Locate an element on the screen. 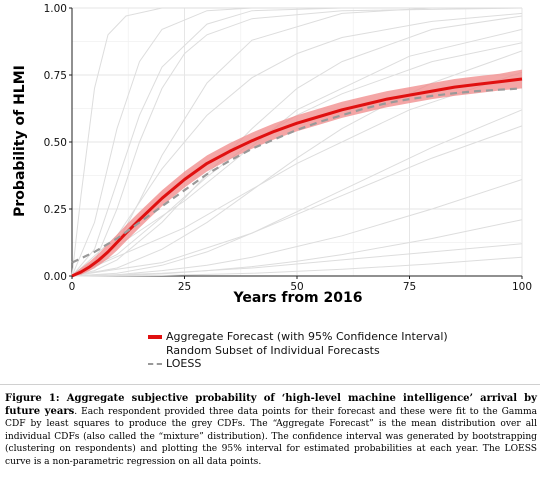 The width and height of the screenshot is (540, 480). legend-item-loess: LOESS is located at coordinates (298, 364).